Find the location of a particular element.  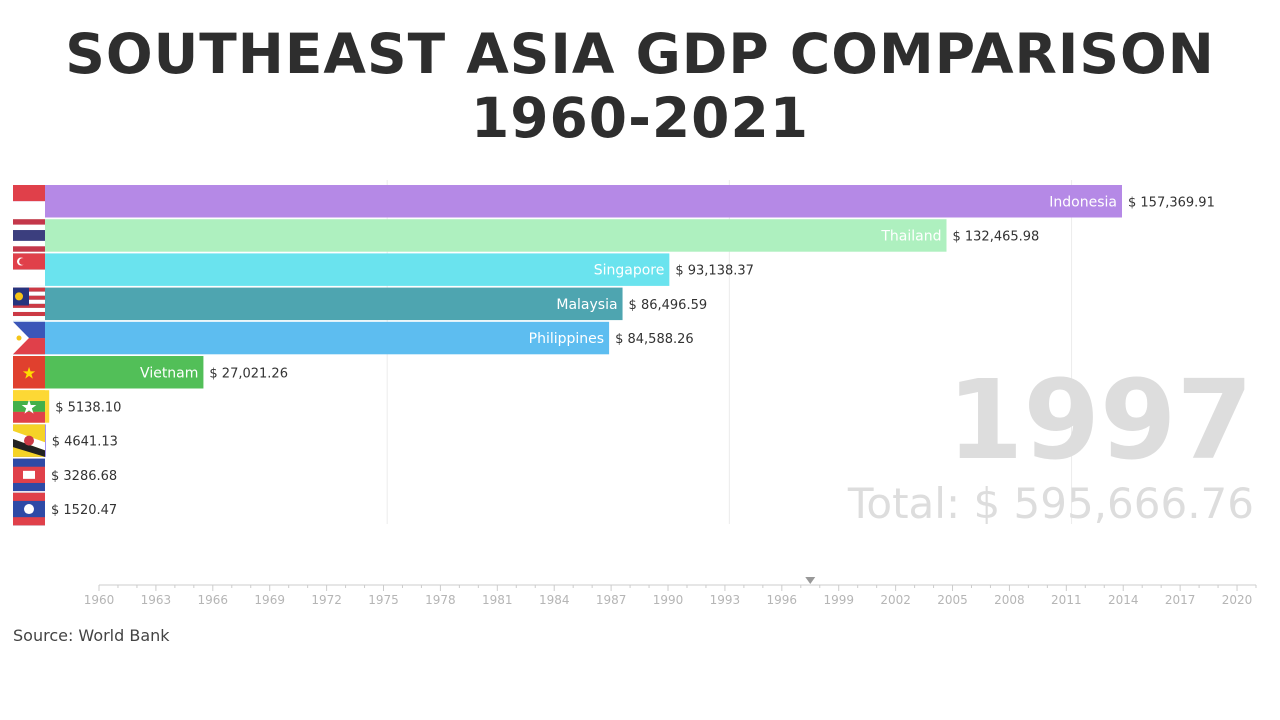

brunei-flag-icon is located at coordinates (29, 440).